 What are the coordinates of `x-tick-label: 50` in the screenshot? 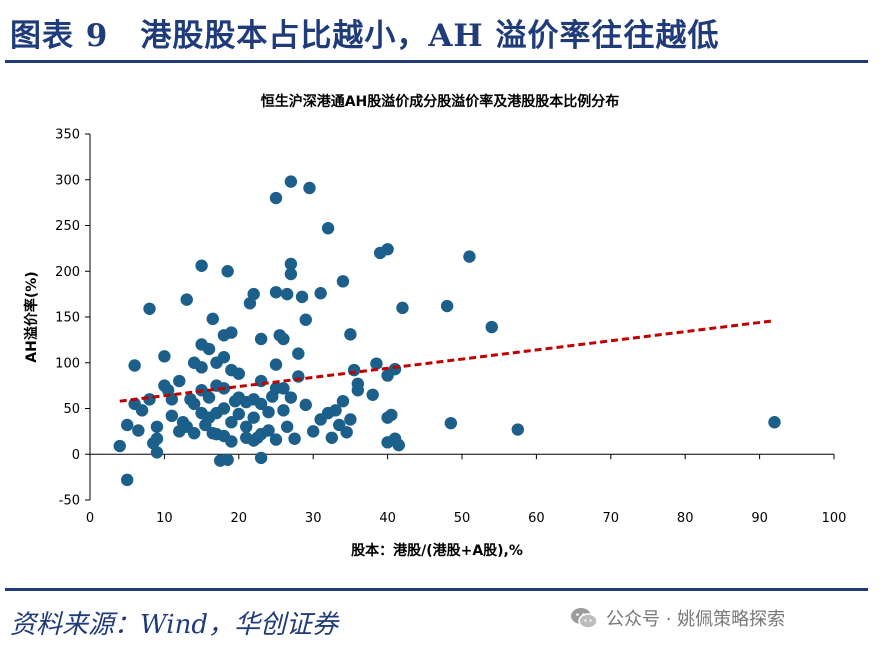 It's located at (462, 518).